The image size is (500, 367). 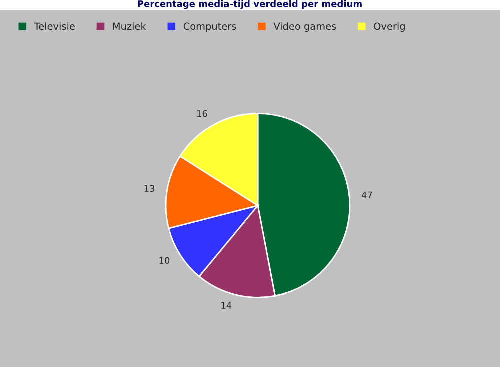 What do you see at coordinates (149, 188) in the screenshot?
I see `data-label: 13` at bounding box center [149, 188].